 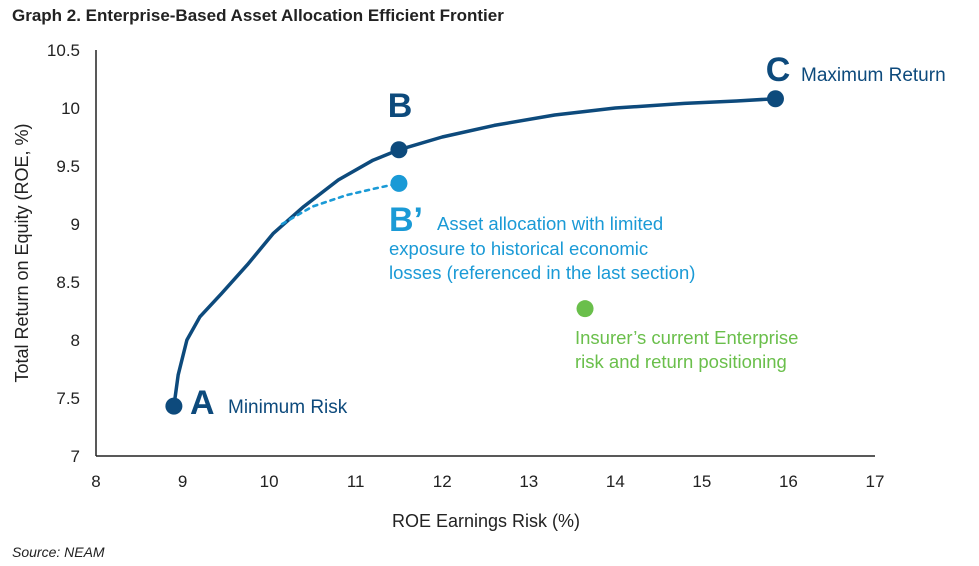 What do you see at coordinates (788, 481) in the screenshot?
I see `x-tick-label: 16` at bounding box center [788, 481].